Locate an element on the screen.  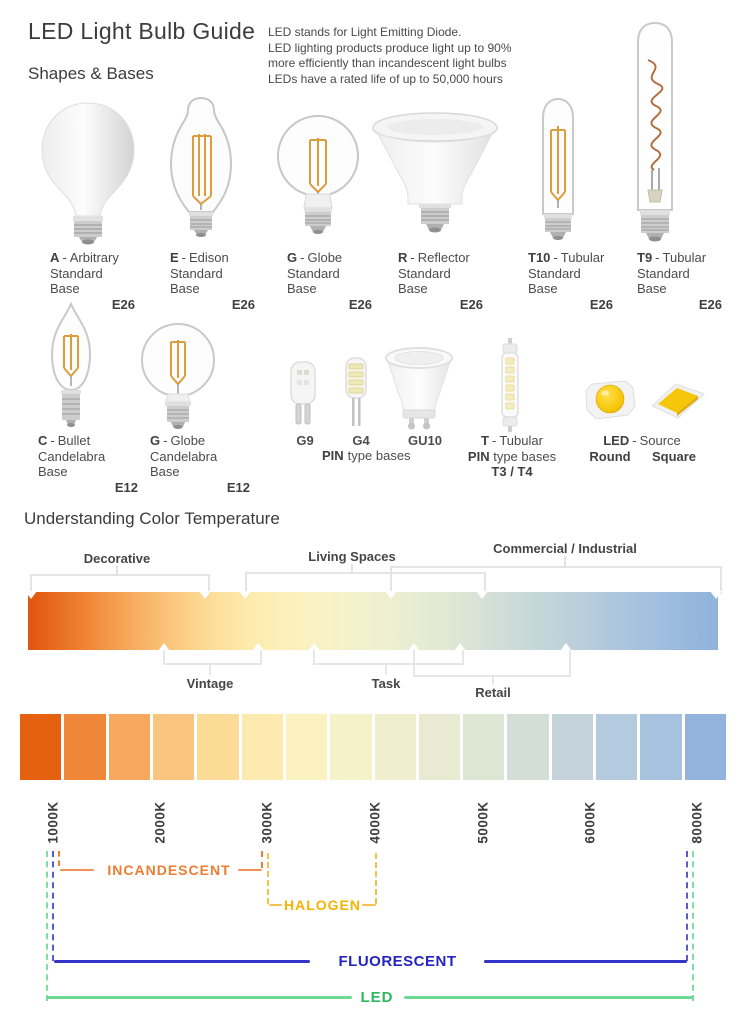
kelvin-tick: 3000K is located at coordinates (267, 822).